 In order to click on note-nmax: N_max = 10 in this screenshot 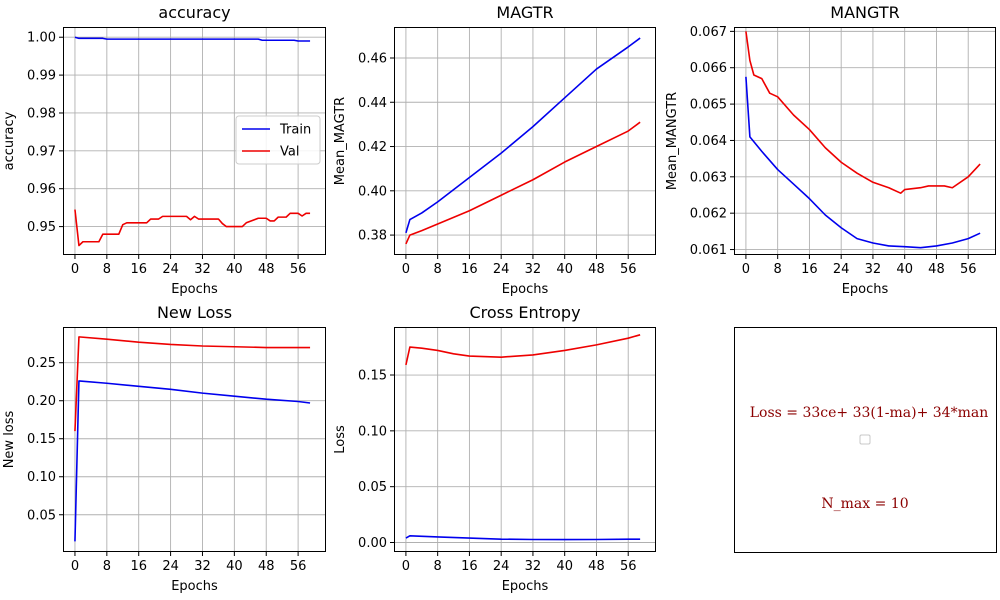, I will do `click(864, 504)`.